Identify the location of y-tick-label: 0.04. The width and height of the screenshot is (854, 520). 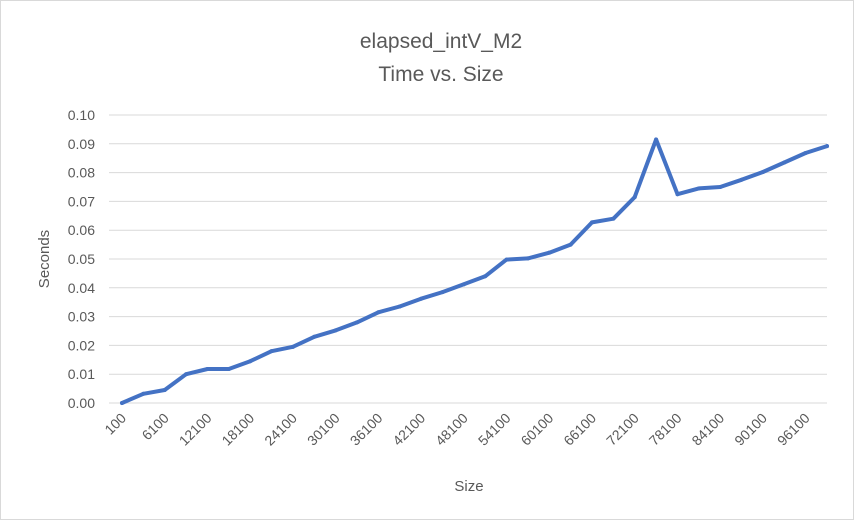
(81, 288).